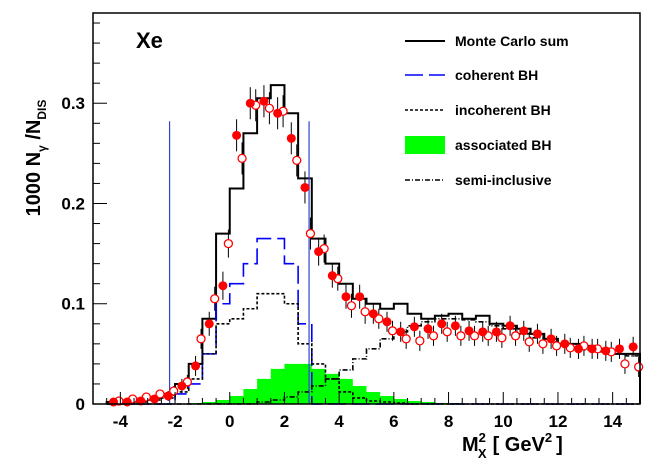 The height and width of the screenshot is (466, 653). I want to click on x-tick-label: 6, so click(393, 421).